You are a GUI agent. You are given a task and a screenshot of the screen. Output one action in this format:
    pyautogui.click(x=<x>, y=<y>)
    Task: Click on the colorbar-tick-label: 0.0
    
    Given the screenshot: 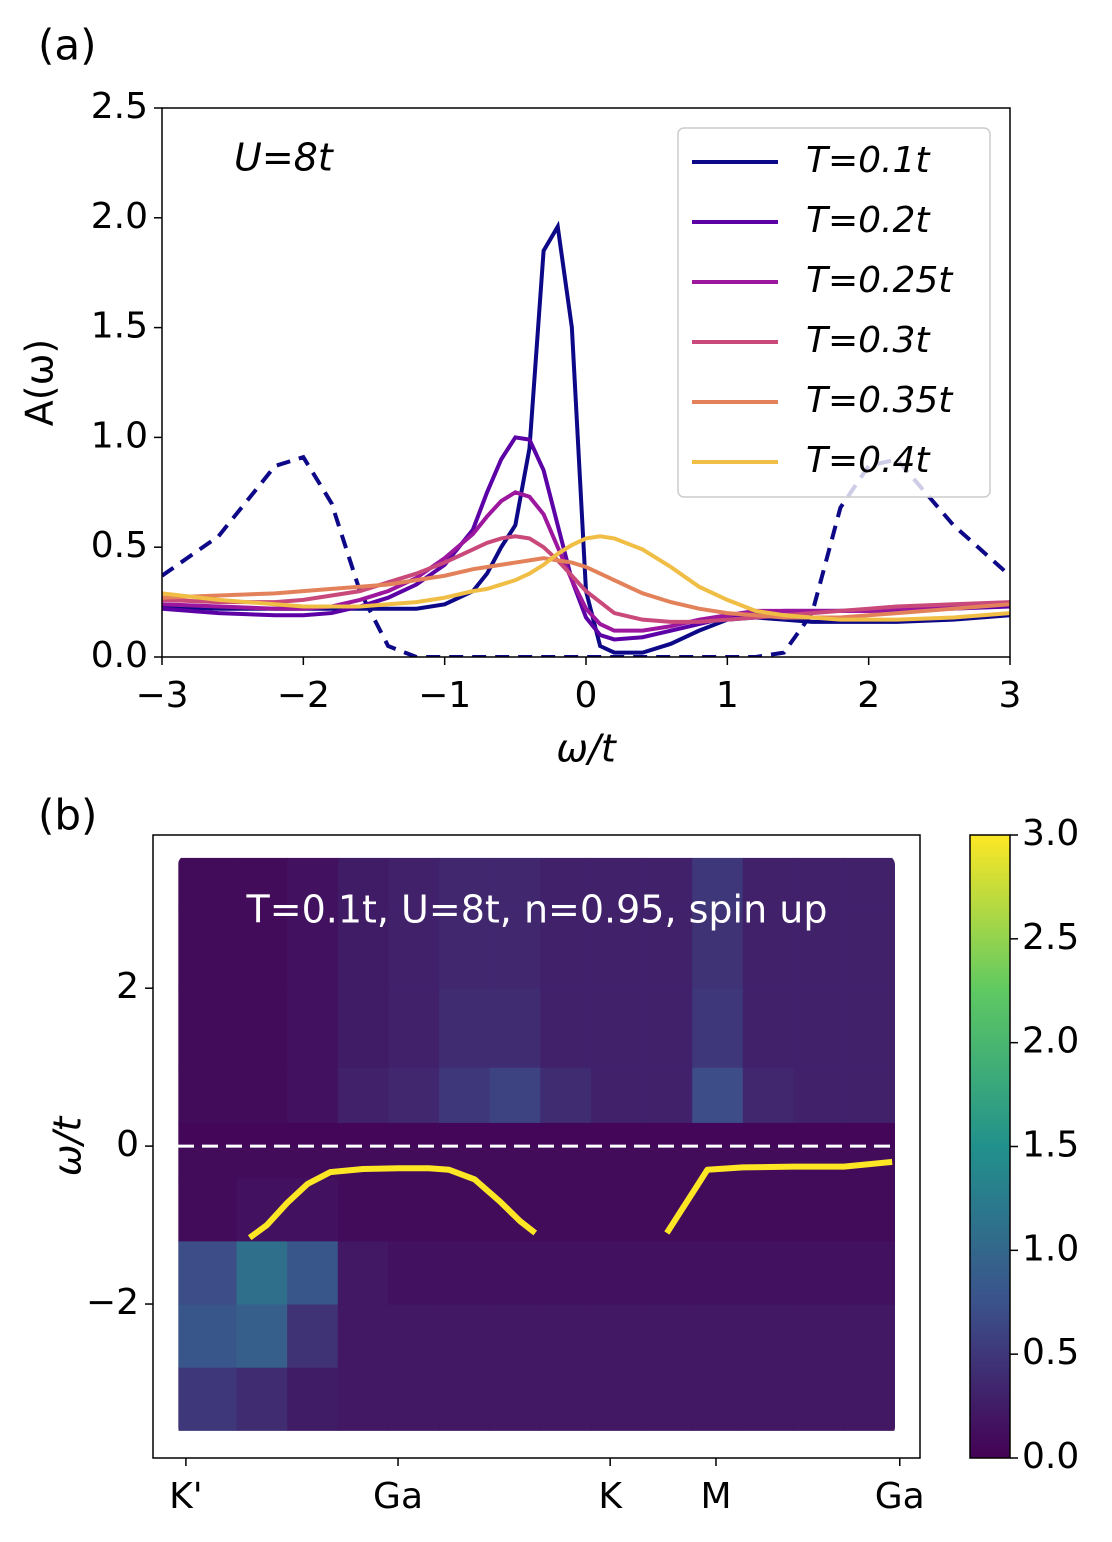 What is the action you would take?
    pyautogui.click(x=1050, y=1456)
    